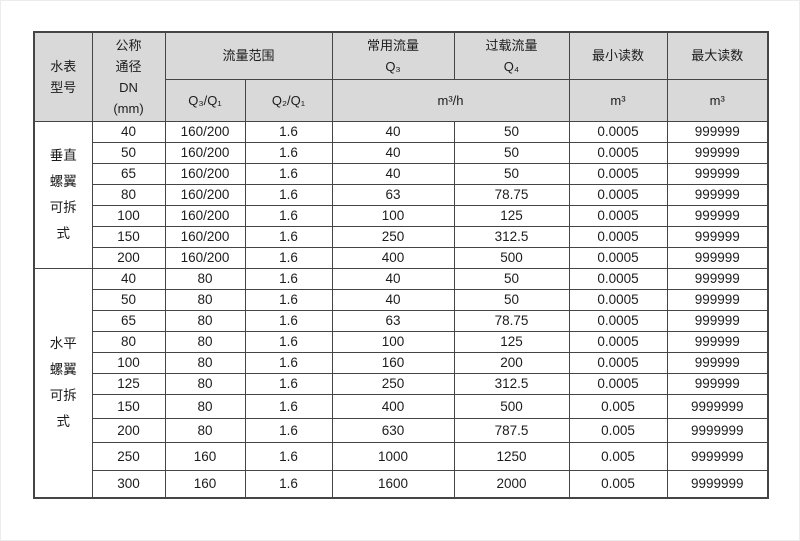  Describe the element at coordinates (511, 55) in the screenshot. I see `header-overload-flow: 过载流量 Q₄` at that location.